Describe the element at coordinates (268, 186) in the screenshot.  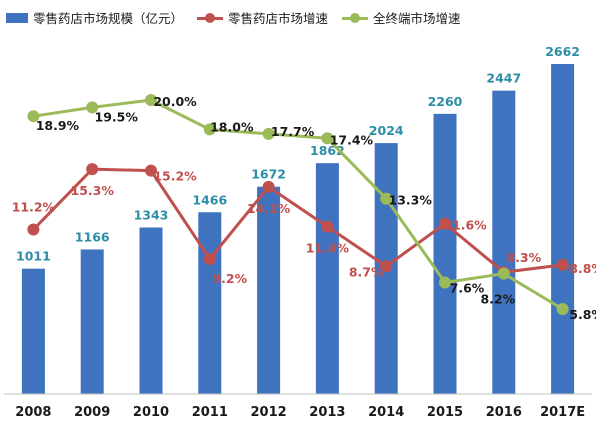
I see `retail-growth-marker-2012` at that location.